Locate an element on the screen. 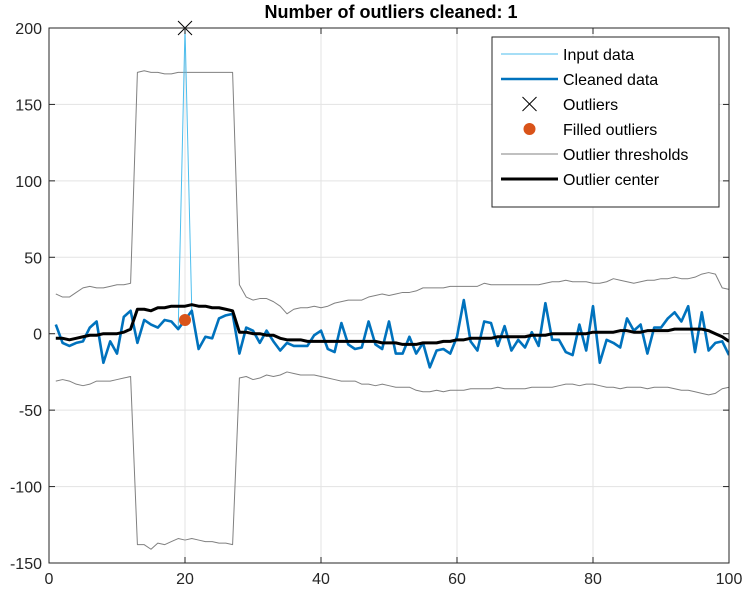  x-tick-label: 40 is located at coordinates (321, 579).